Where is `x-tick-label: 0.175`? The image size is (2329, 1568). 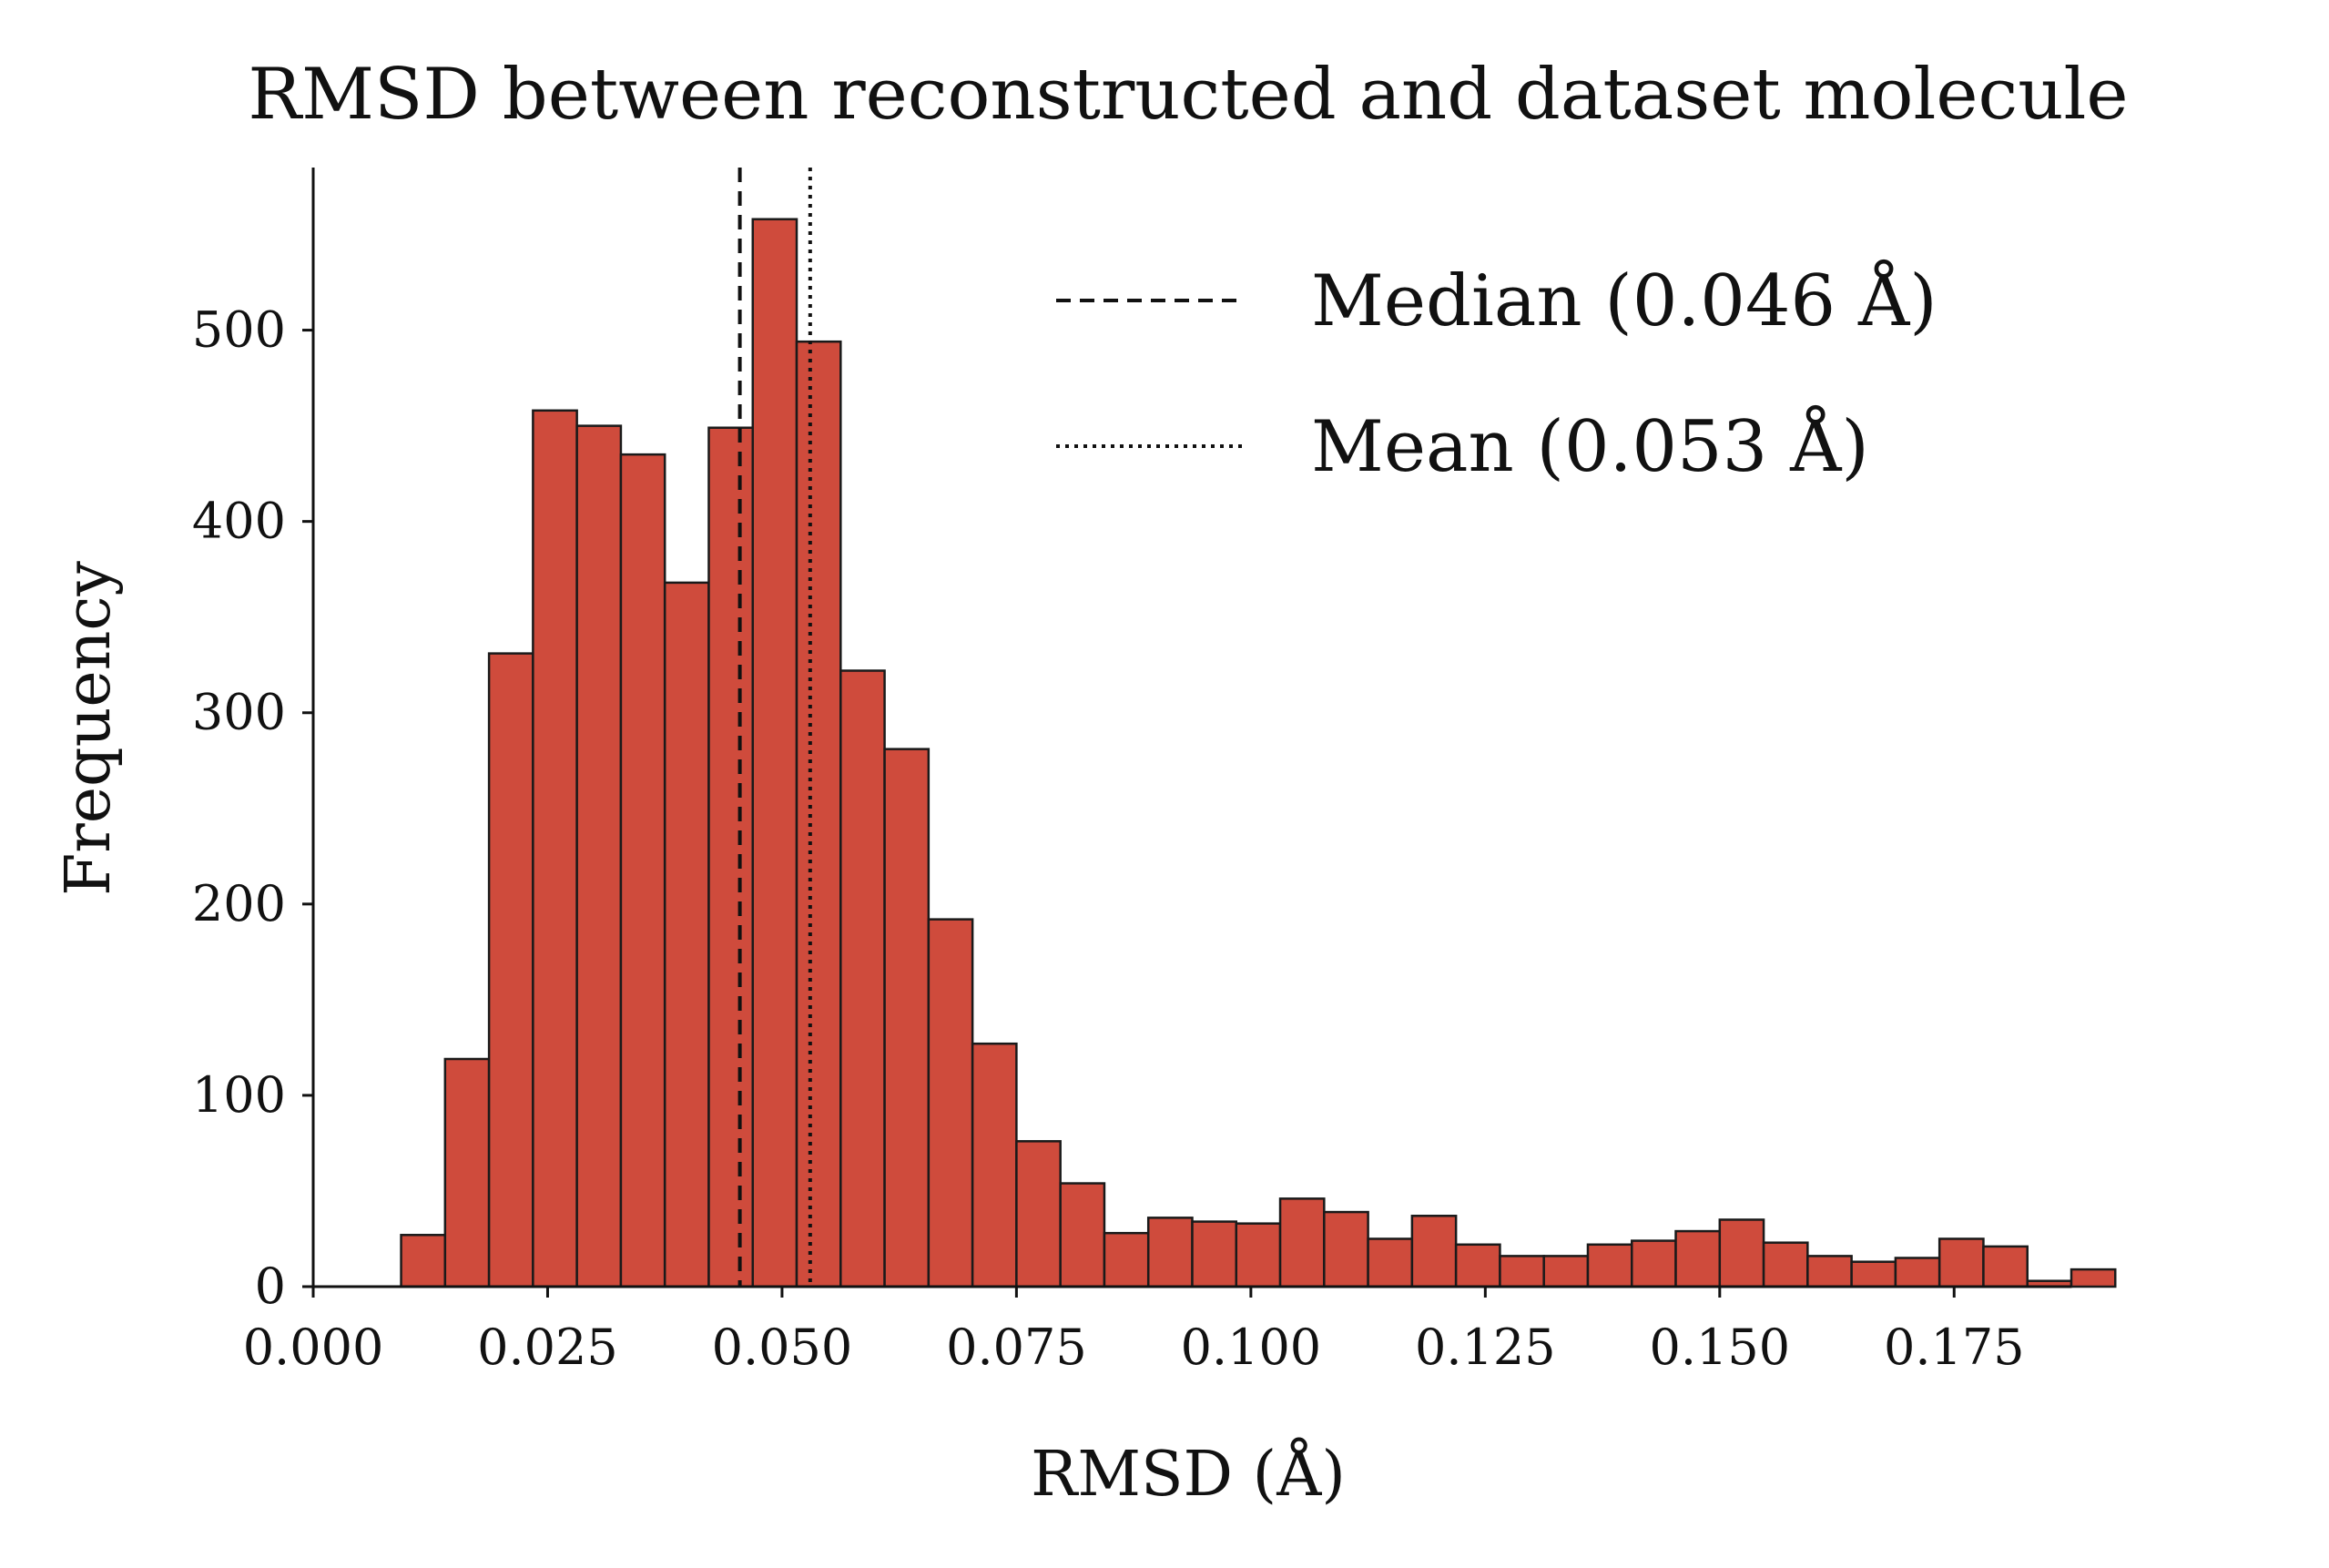
x-tick-label: 0.175 is located at coordinates (1954, 1348).